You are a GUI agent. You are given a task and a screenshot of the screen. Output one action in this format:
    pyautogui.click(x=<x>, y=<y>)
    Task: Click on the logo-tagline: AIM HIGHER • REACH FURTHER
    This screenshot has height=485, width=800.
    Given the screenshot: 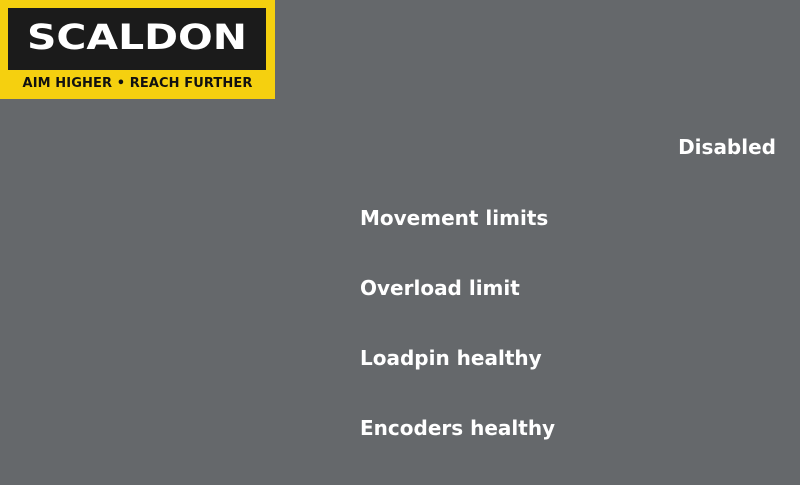 What is the action you would take?
    pyautogui.click(x=137, y=83)
    